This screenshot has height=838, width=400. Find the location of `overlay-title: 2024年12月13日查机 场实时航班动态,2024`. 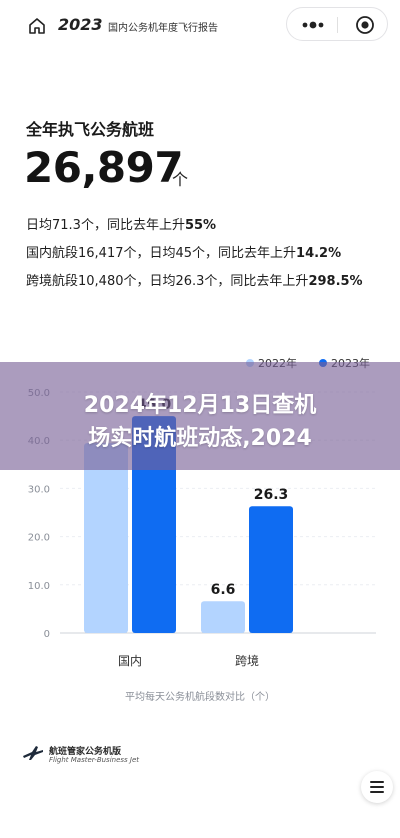

overlay-title: 2024年12月13日查机 场实时航班动态,2024 is located at coordinates (200, 422).